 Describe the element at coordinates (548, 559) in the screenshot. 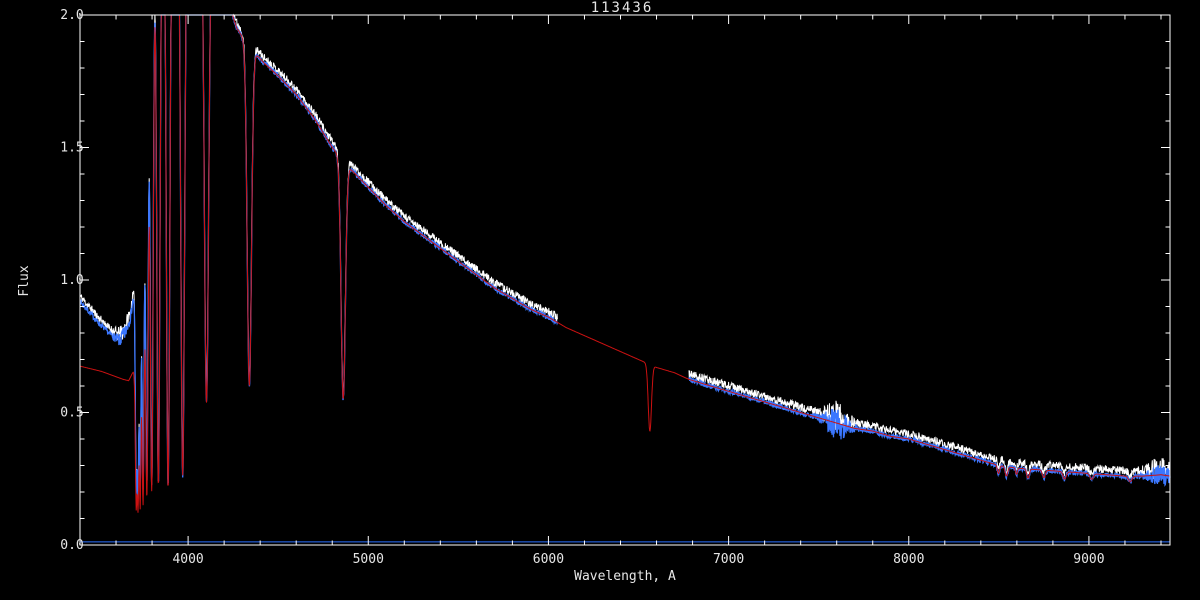

I see `x-tick-label: 6000` at that location.